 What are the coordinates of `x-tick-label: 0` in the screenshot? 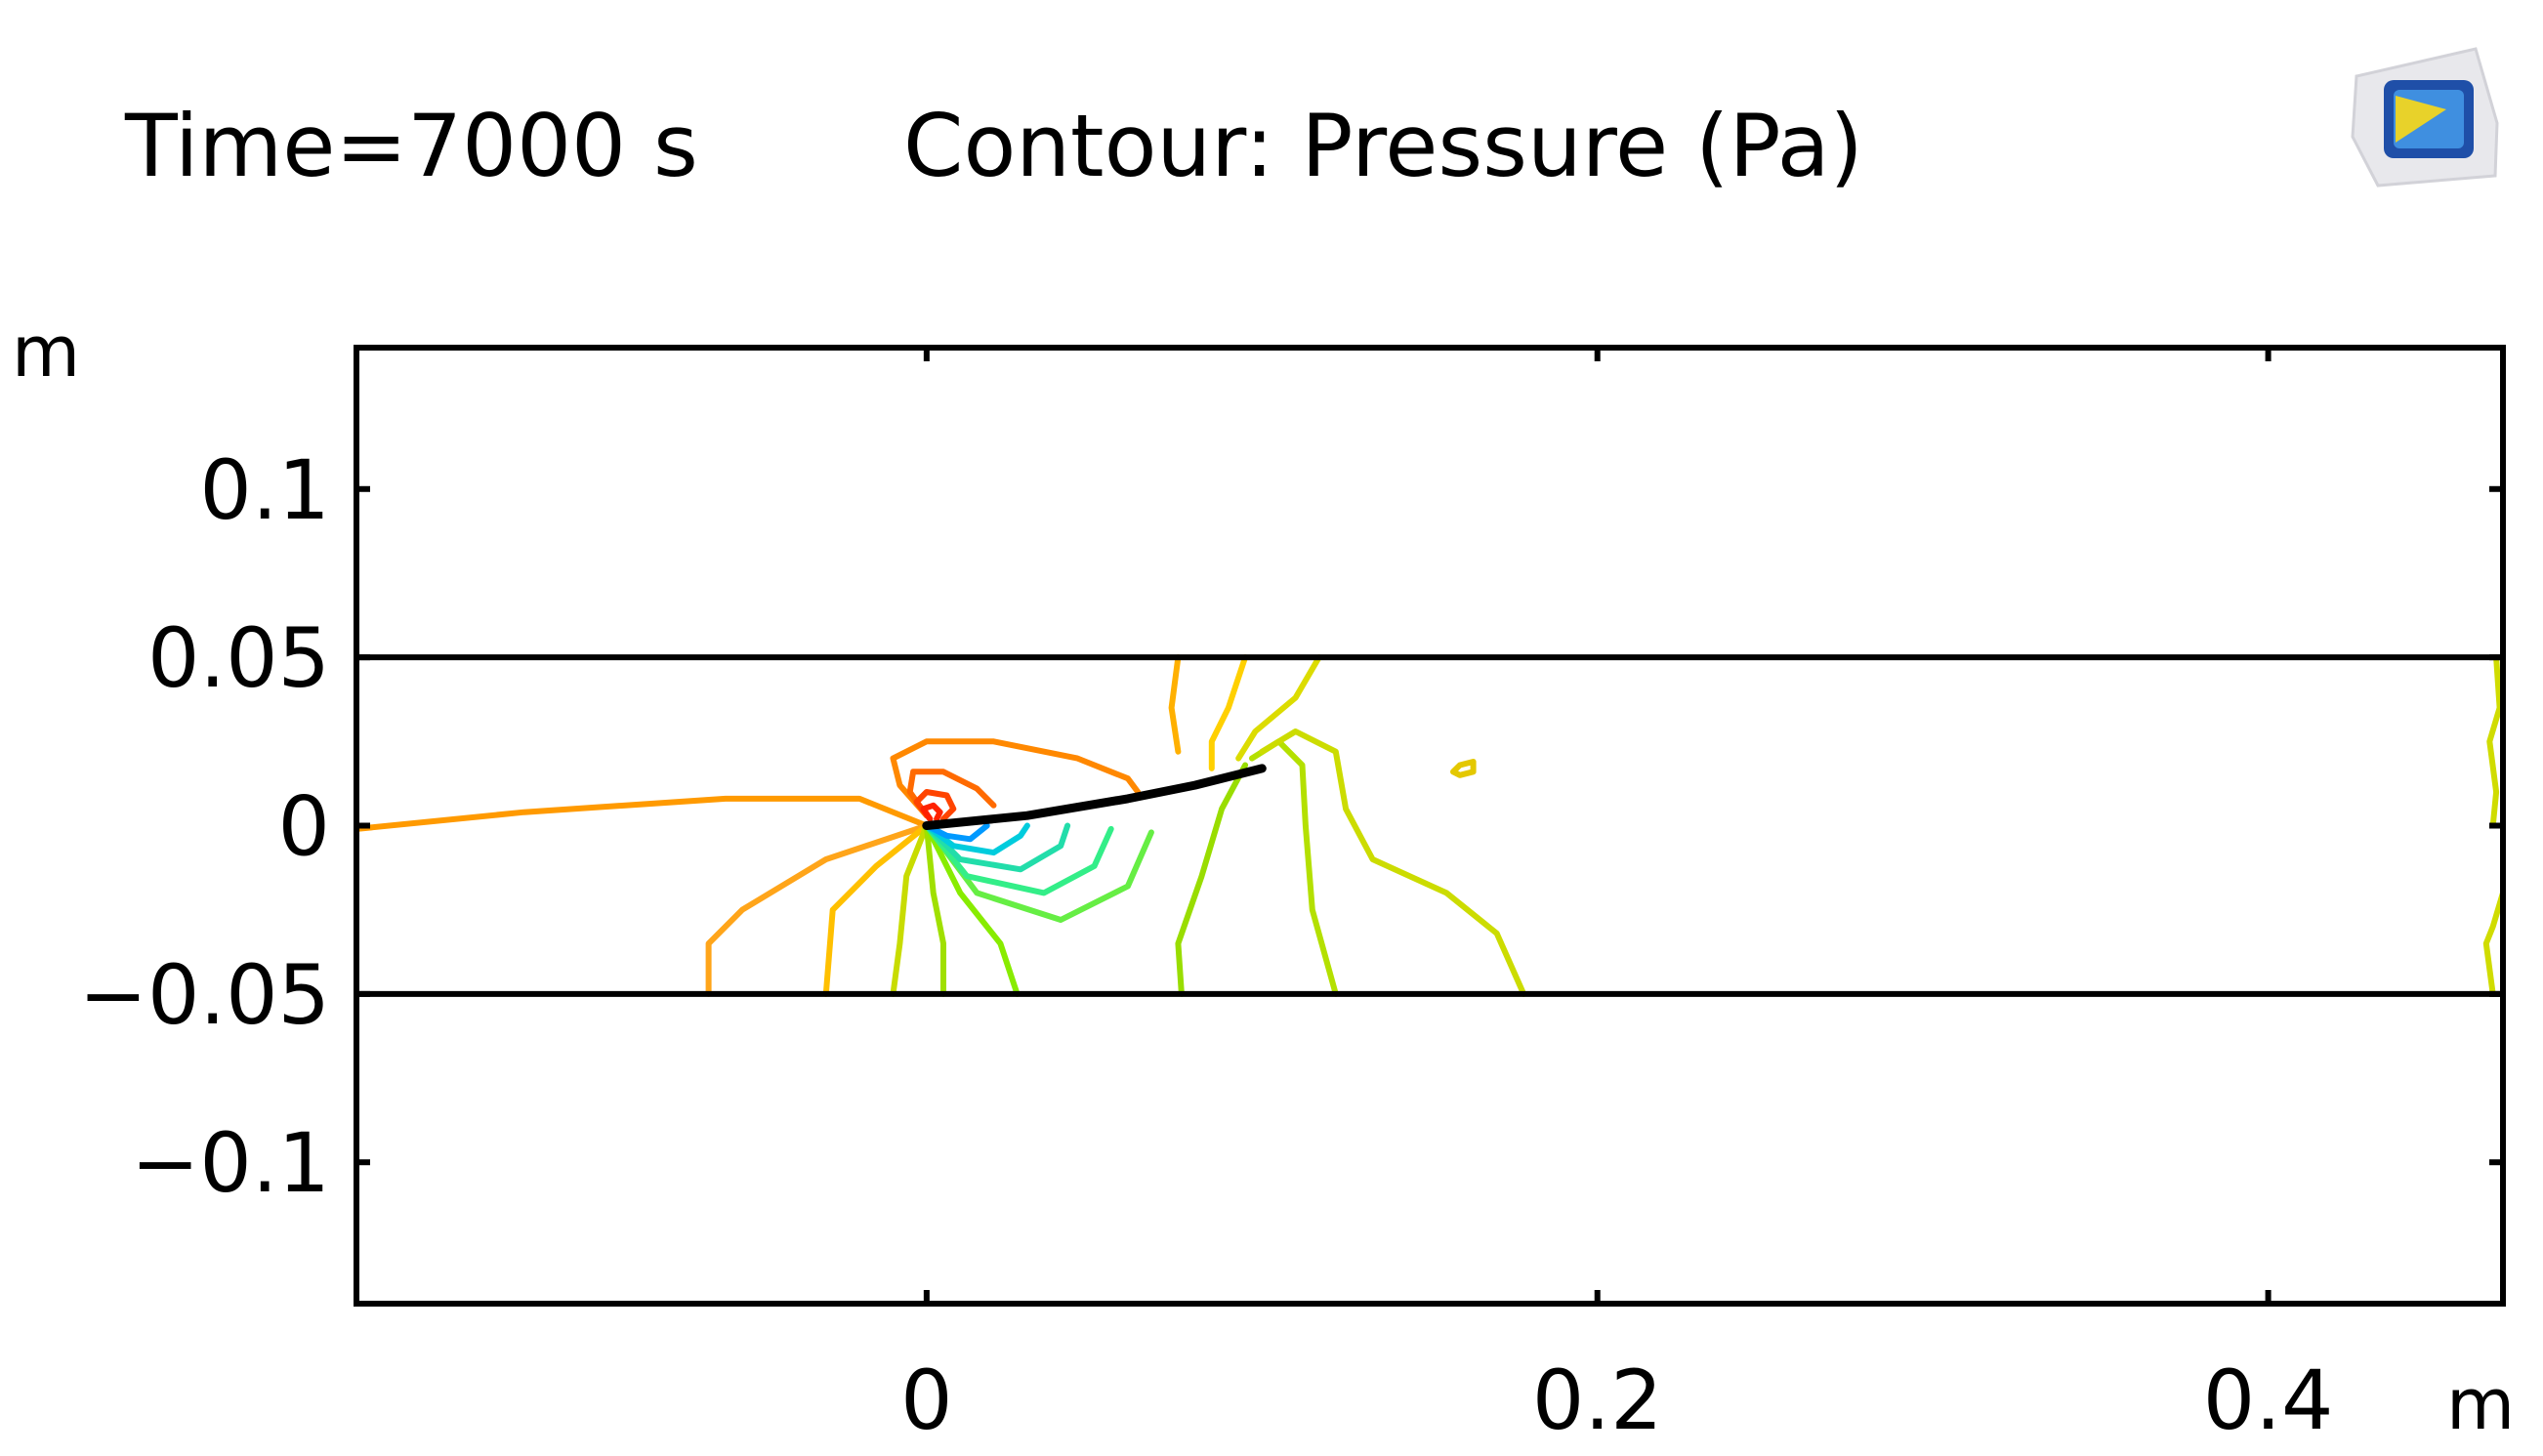 It's located at (926, 1400).